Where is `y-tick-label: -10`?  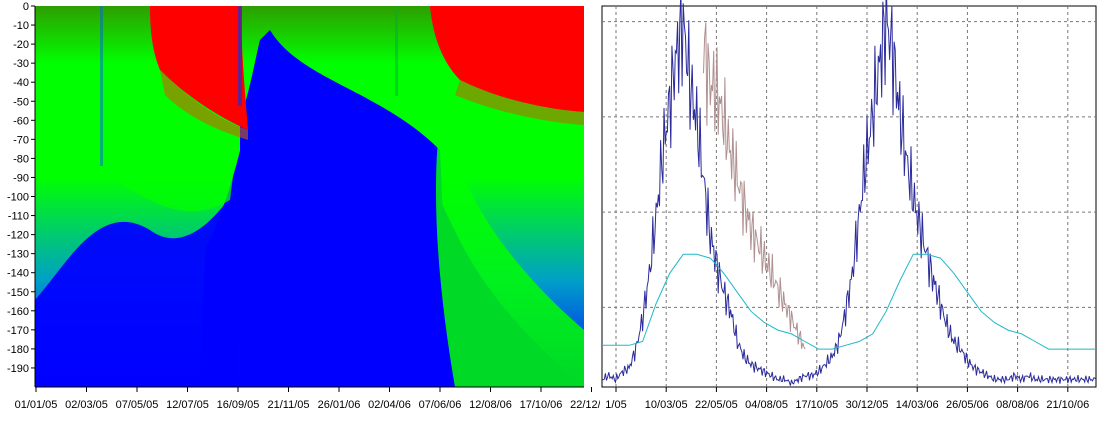 y-tick-label: -10 is located at coordinates (21, 26).